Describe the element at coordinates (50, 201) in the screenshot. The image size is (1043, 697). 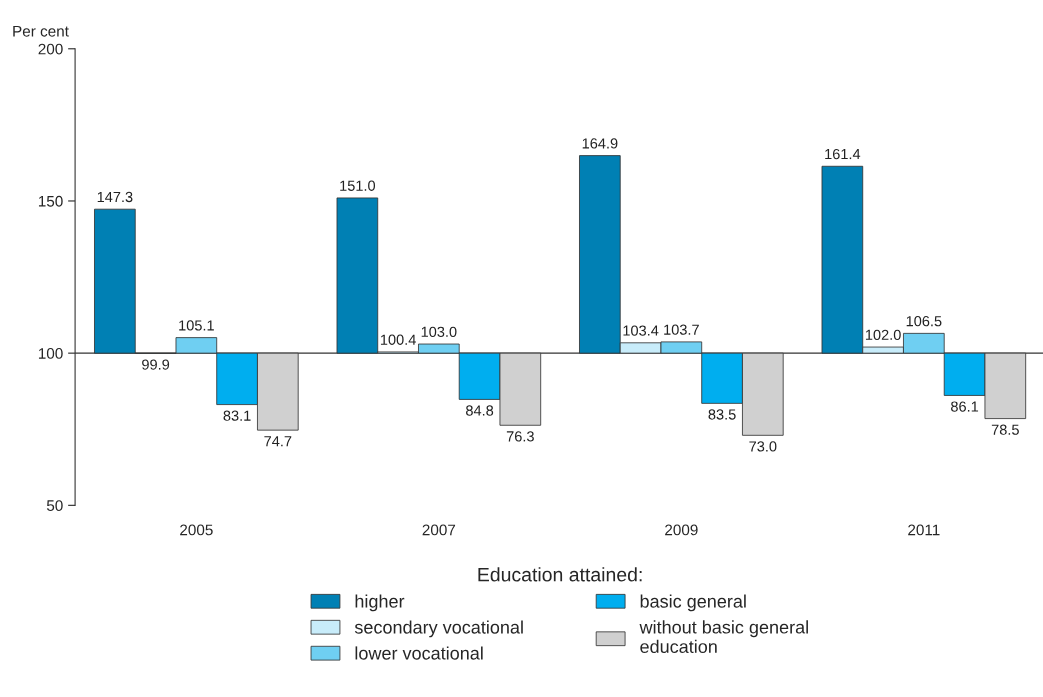
I see `y-tick-label: 150` at that location.